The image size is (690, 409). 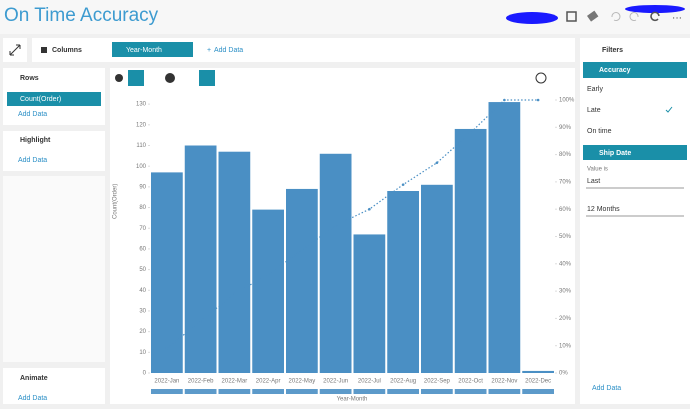 What do you see at coordinates (136, 78) in the screenshot?
I see `bar-chart-button` at bounding box center [136, 78].